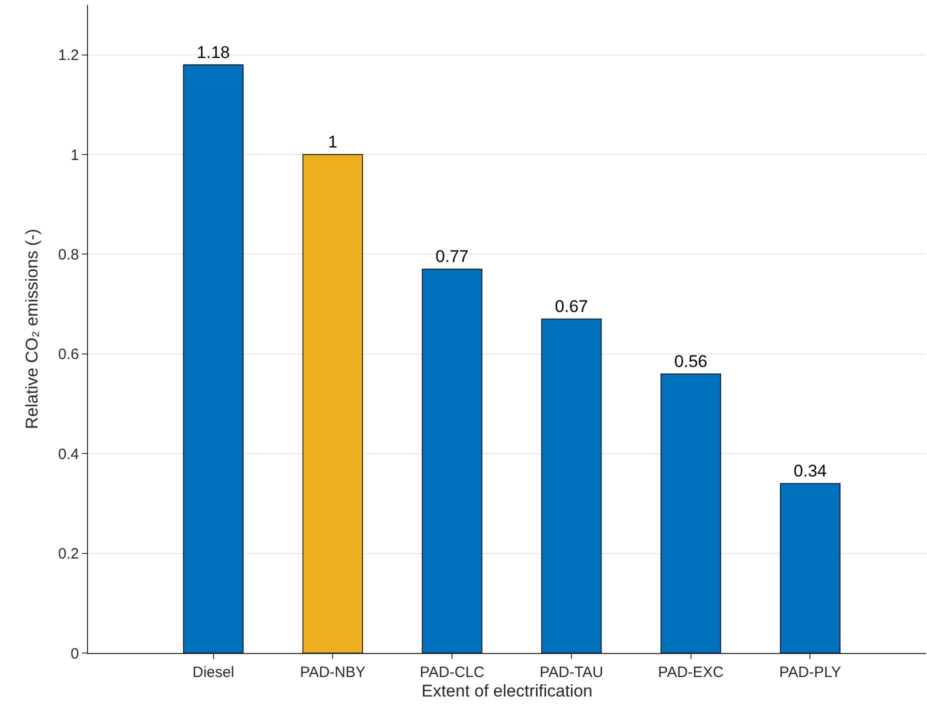 This screenshot has width=927, height=711. What do you see at coordinates (691, 361) in the screenshot?
I see `data-label: 0.56` at bounding box center [691, 361].